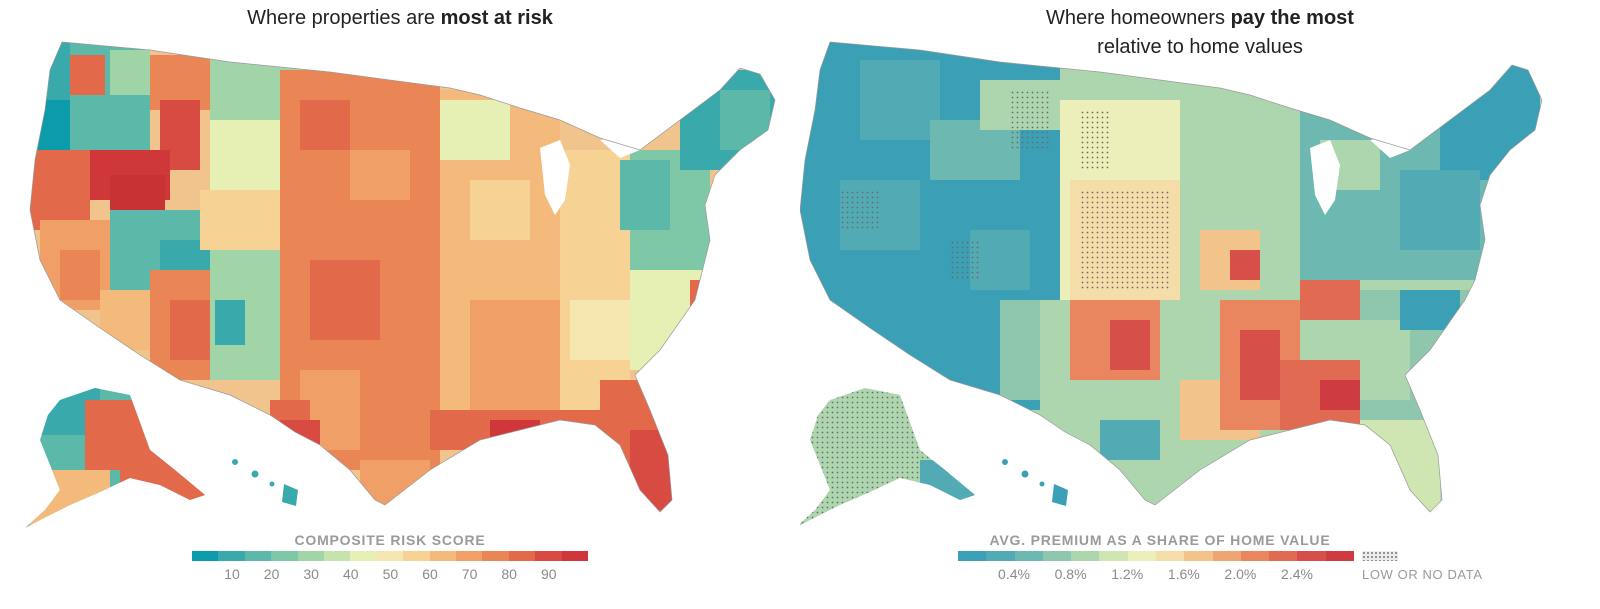 This screenshot has height=609, width=1600. What do you see at coordinates (469, 574) in the screenshot?
I see `risk-legend-tick-label: 70` at bounding box center [469, 574].